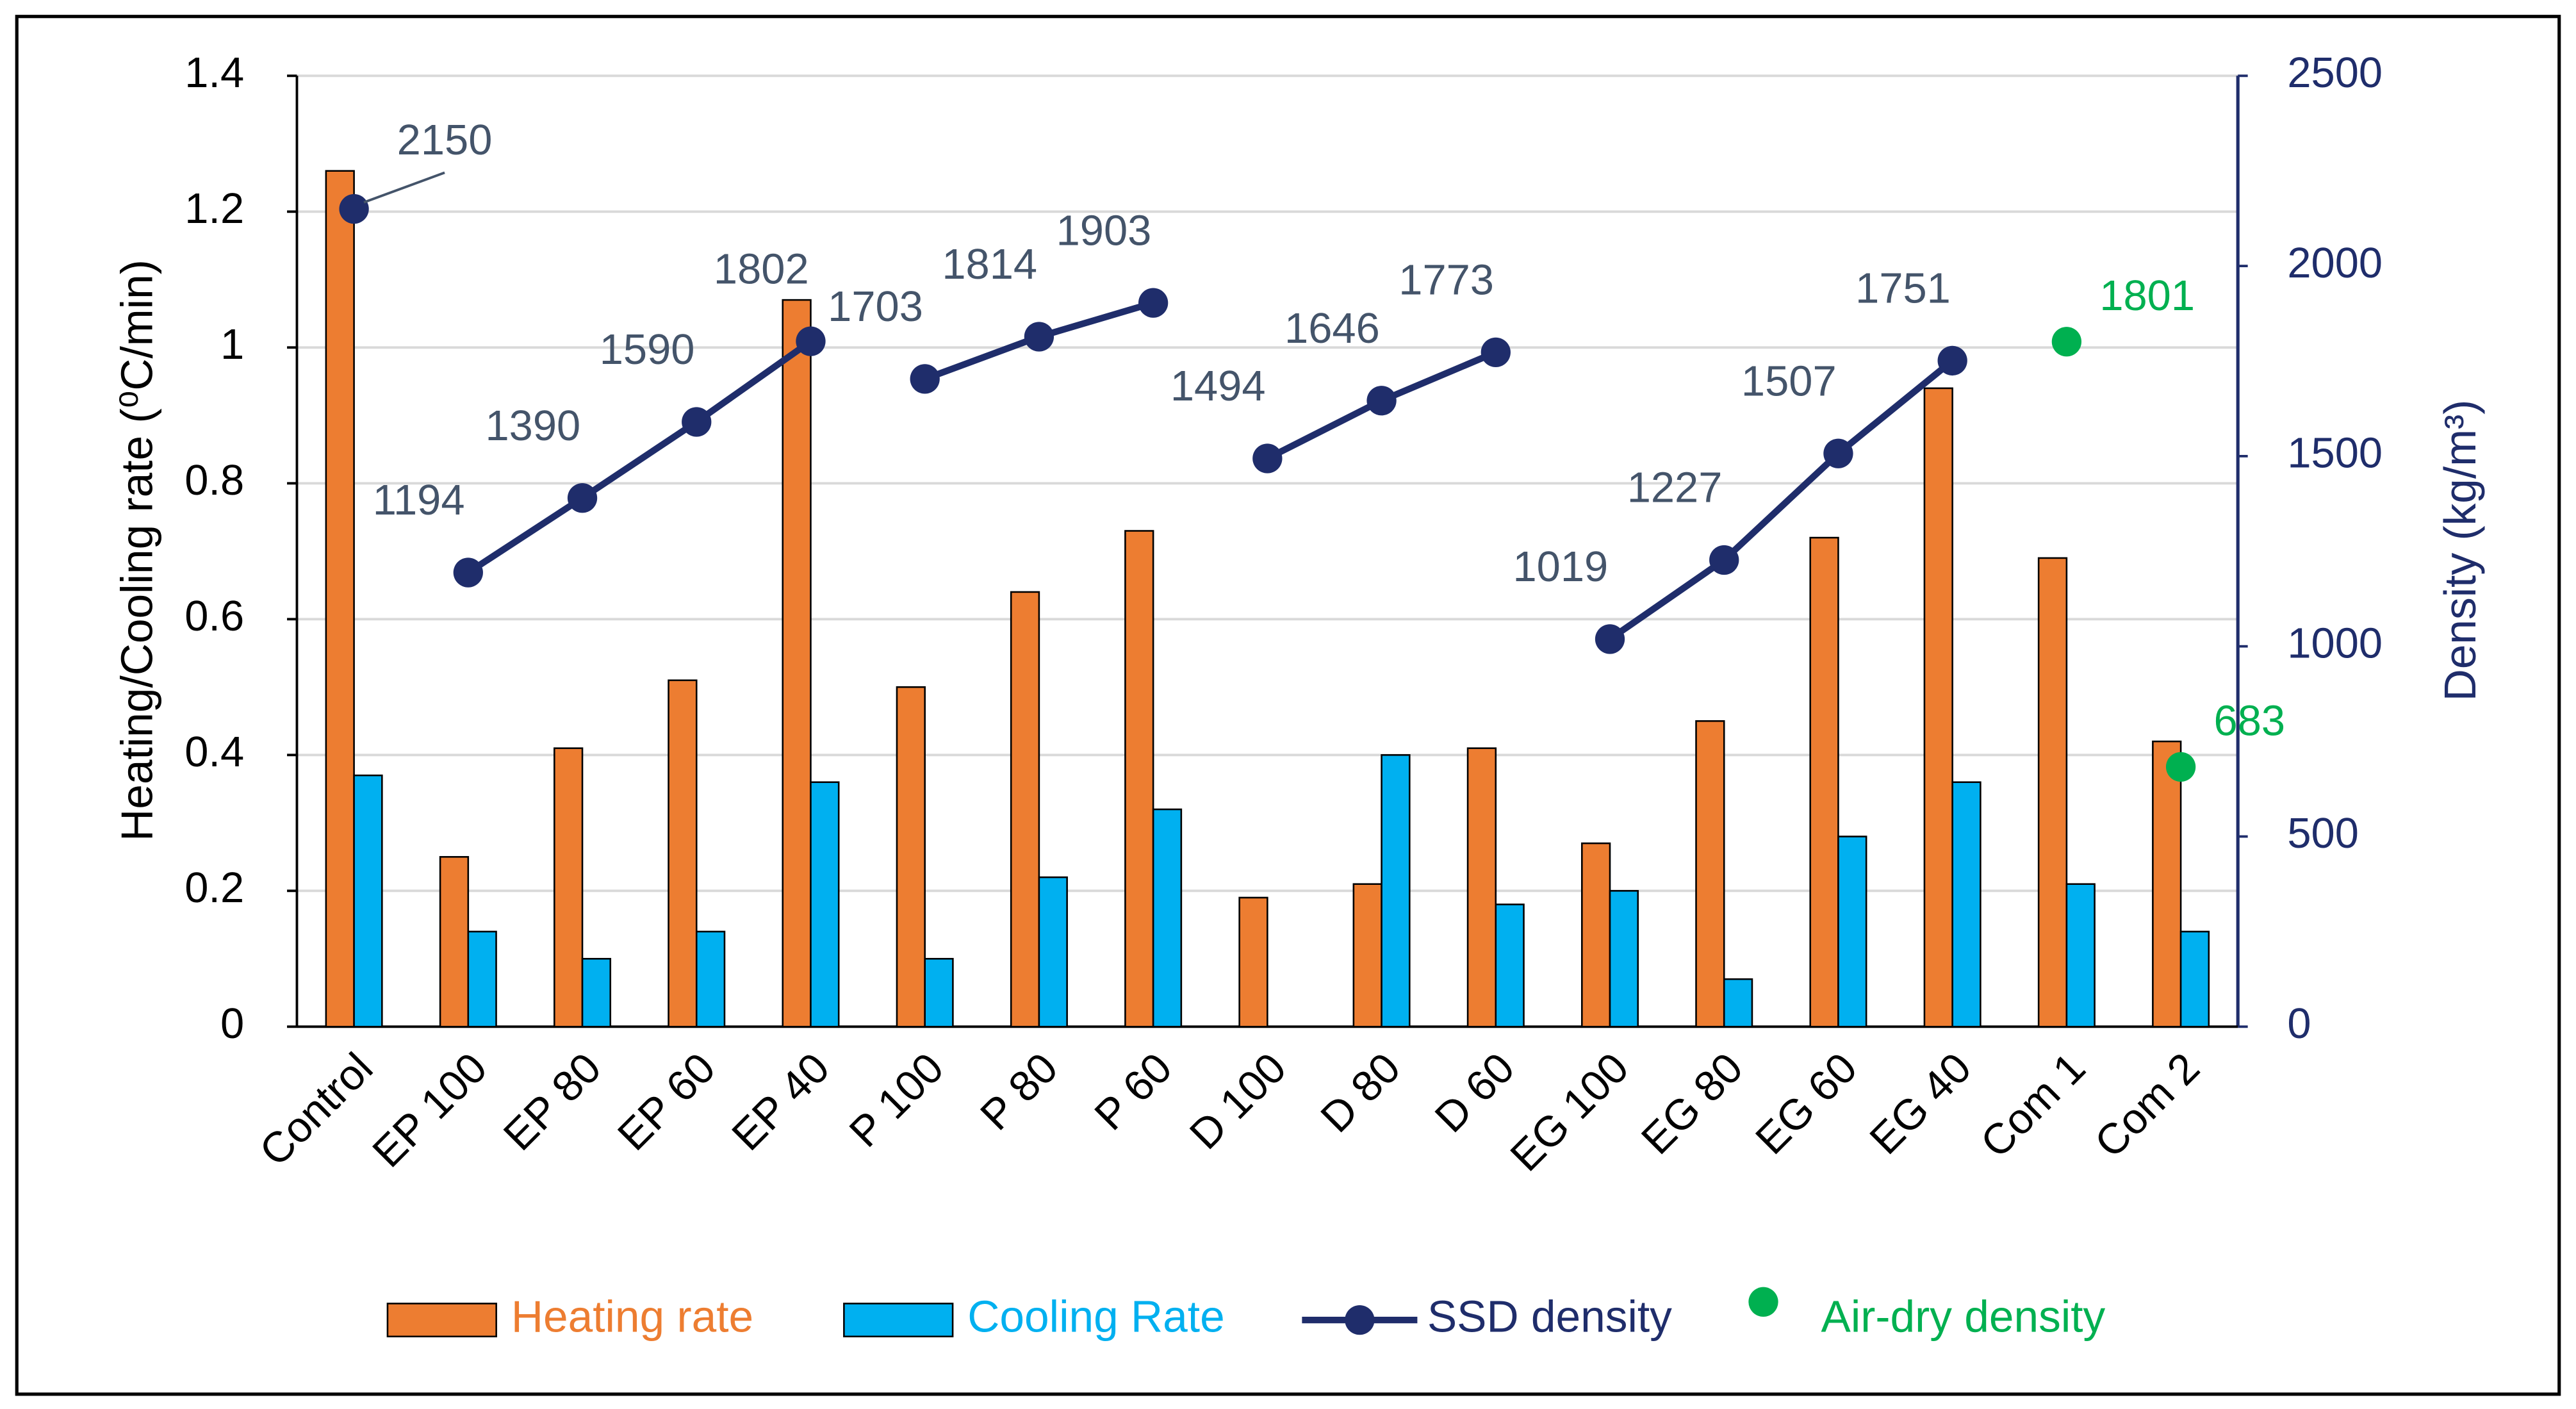  What do you see at coordinates (1903, 289) in the screenshot?
I see `data-label: 1751` at bounding box center [1903, 289].